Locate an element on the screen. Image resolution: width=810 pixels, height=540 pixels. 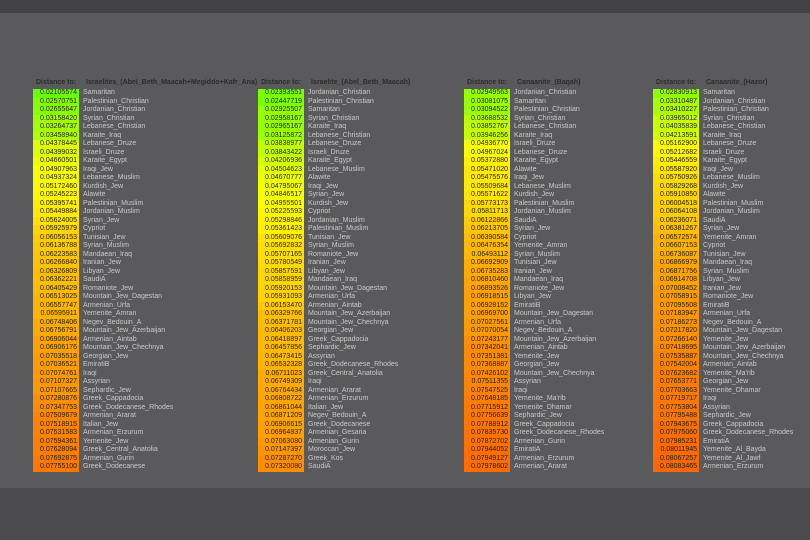
distance-value: 0.04907963 is located at coordinates (56, 169).